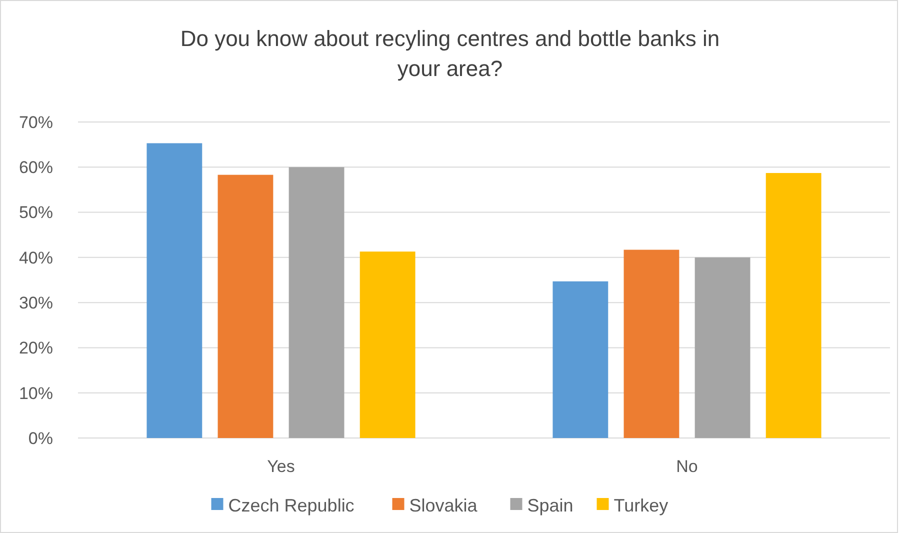 The width and height of the screenshot is (905, 533). I want to click on y-tick-label: 70%, so click(35, 122).